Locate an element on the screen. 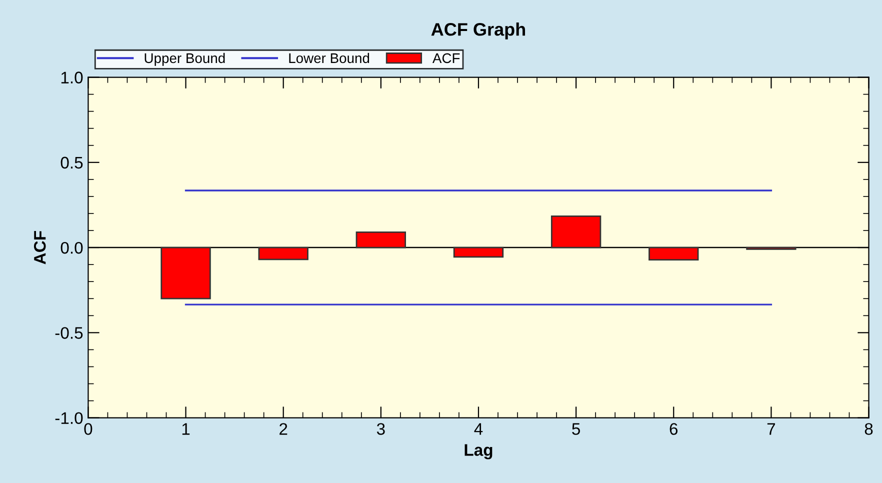 This screenshot has width=882, height=483. x-tick-label: 0 is located at coordinates (88, 429).